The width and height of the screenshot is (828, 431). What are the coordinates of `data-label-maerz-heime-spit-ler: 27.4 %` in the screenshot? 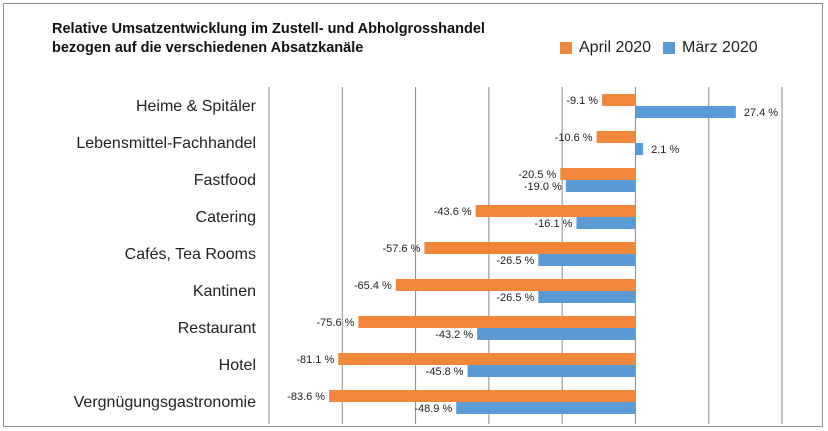 It's located at (761, 113).